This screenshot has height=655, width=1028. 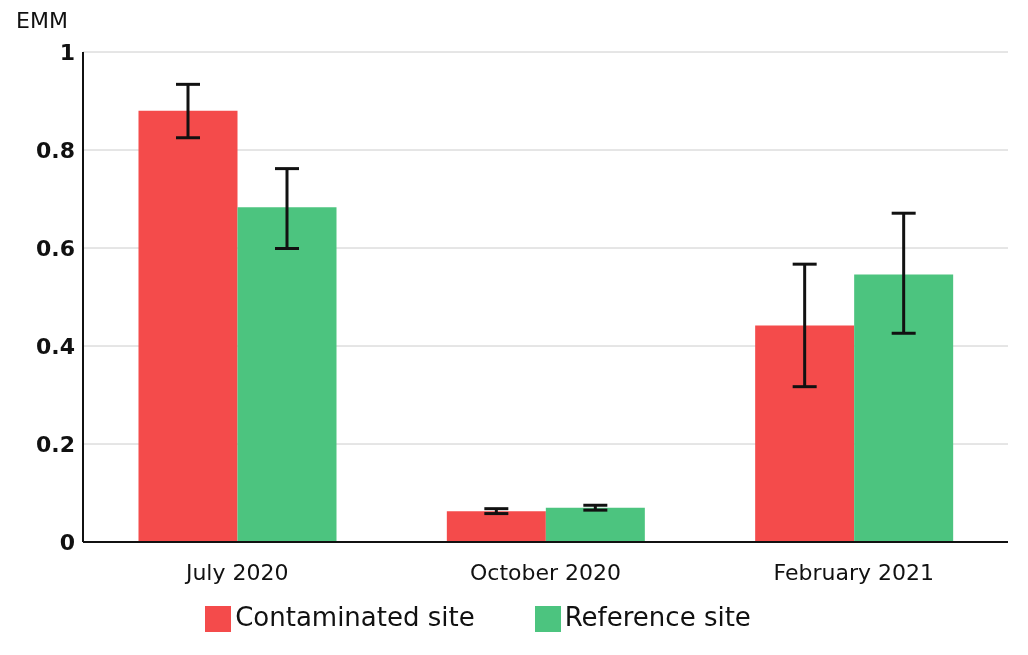 I want to click on y-tick-label: 1, so click(x=67, y=52).